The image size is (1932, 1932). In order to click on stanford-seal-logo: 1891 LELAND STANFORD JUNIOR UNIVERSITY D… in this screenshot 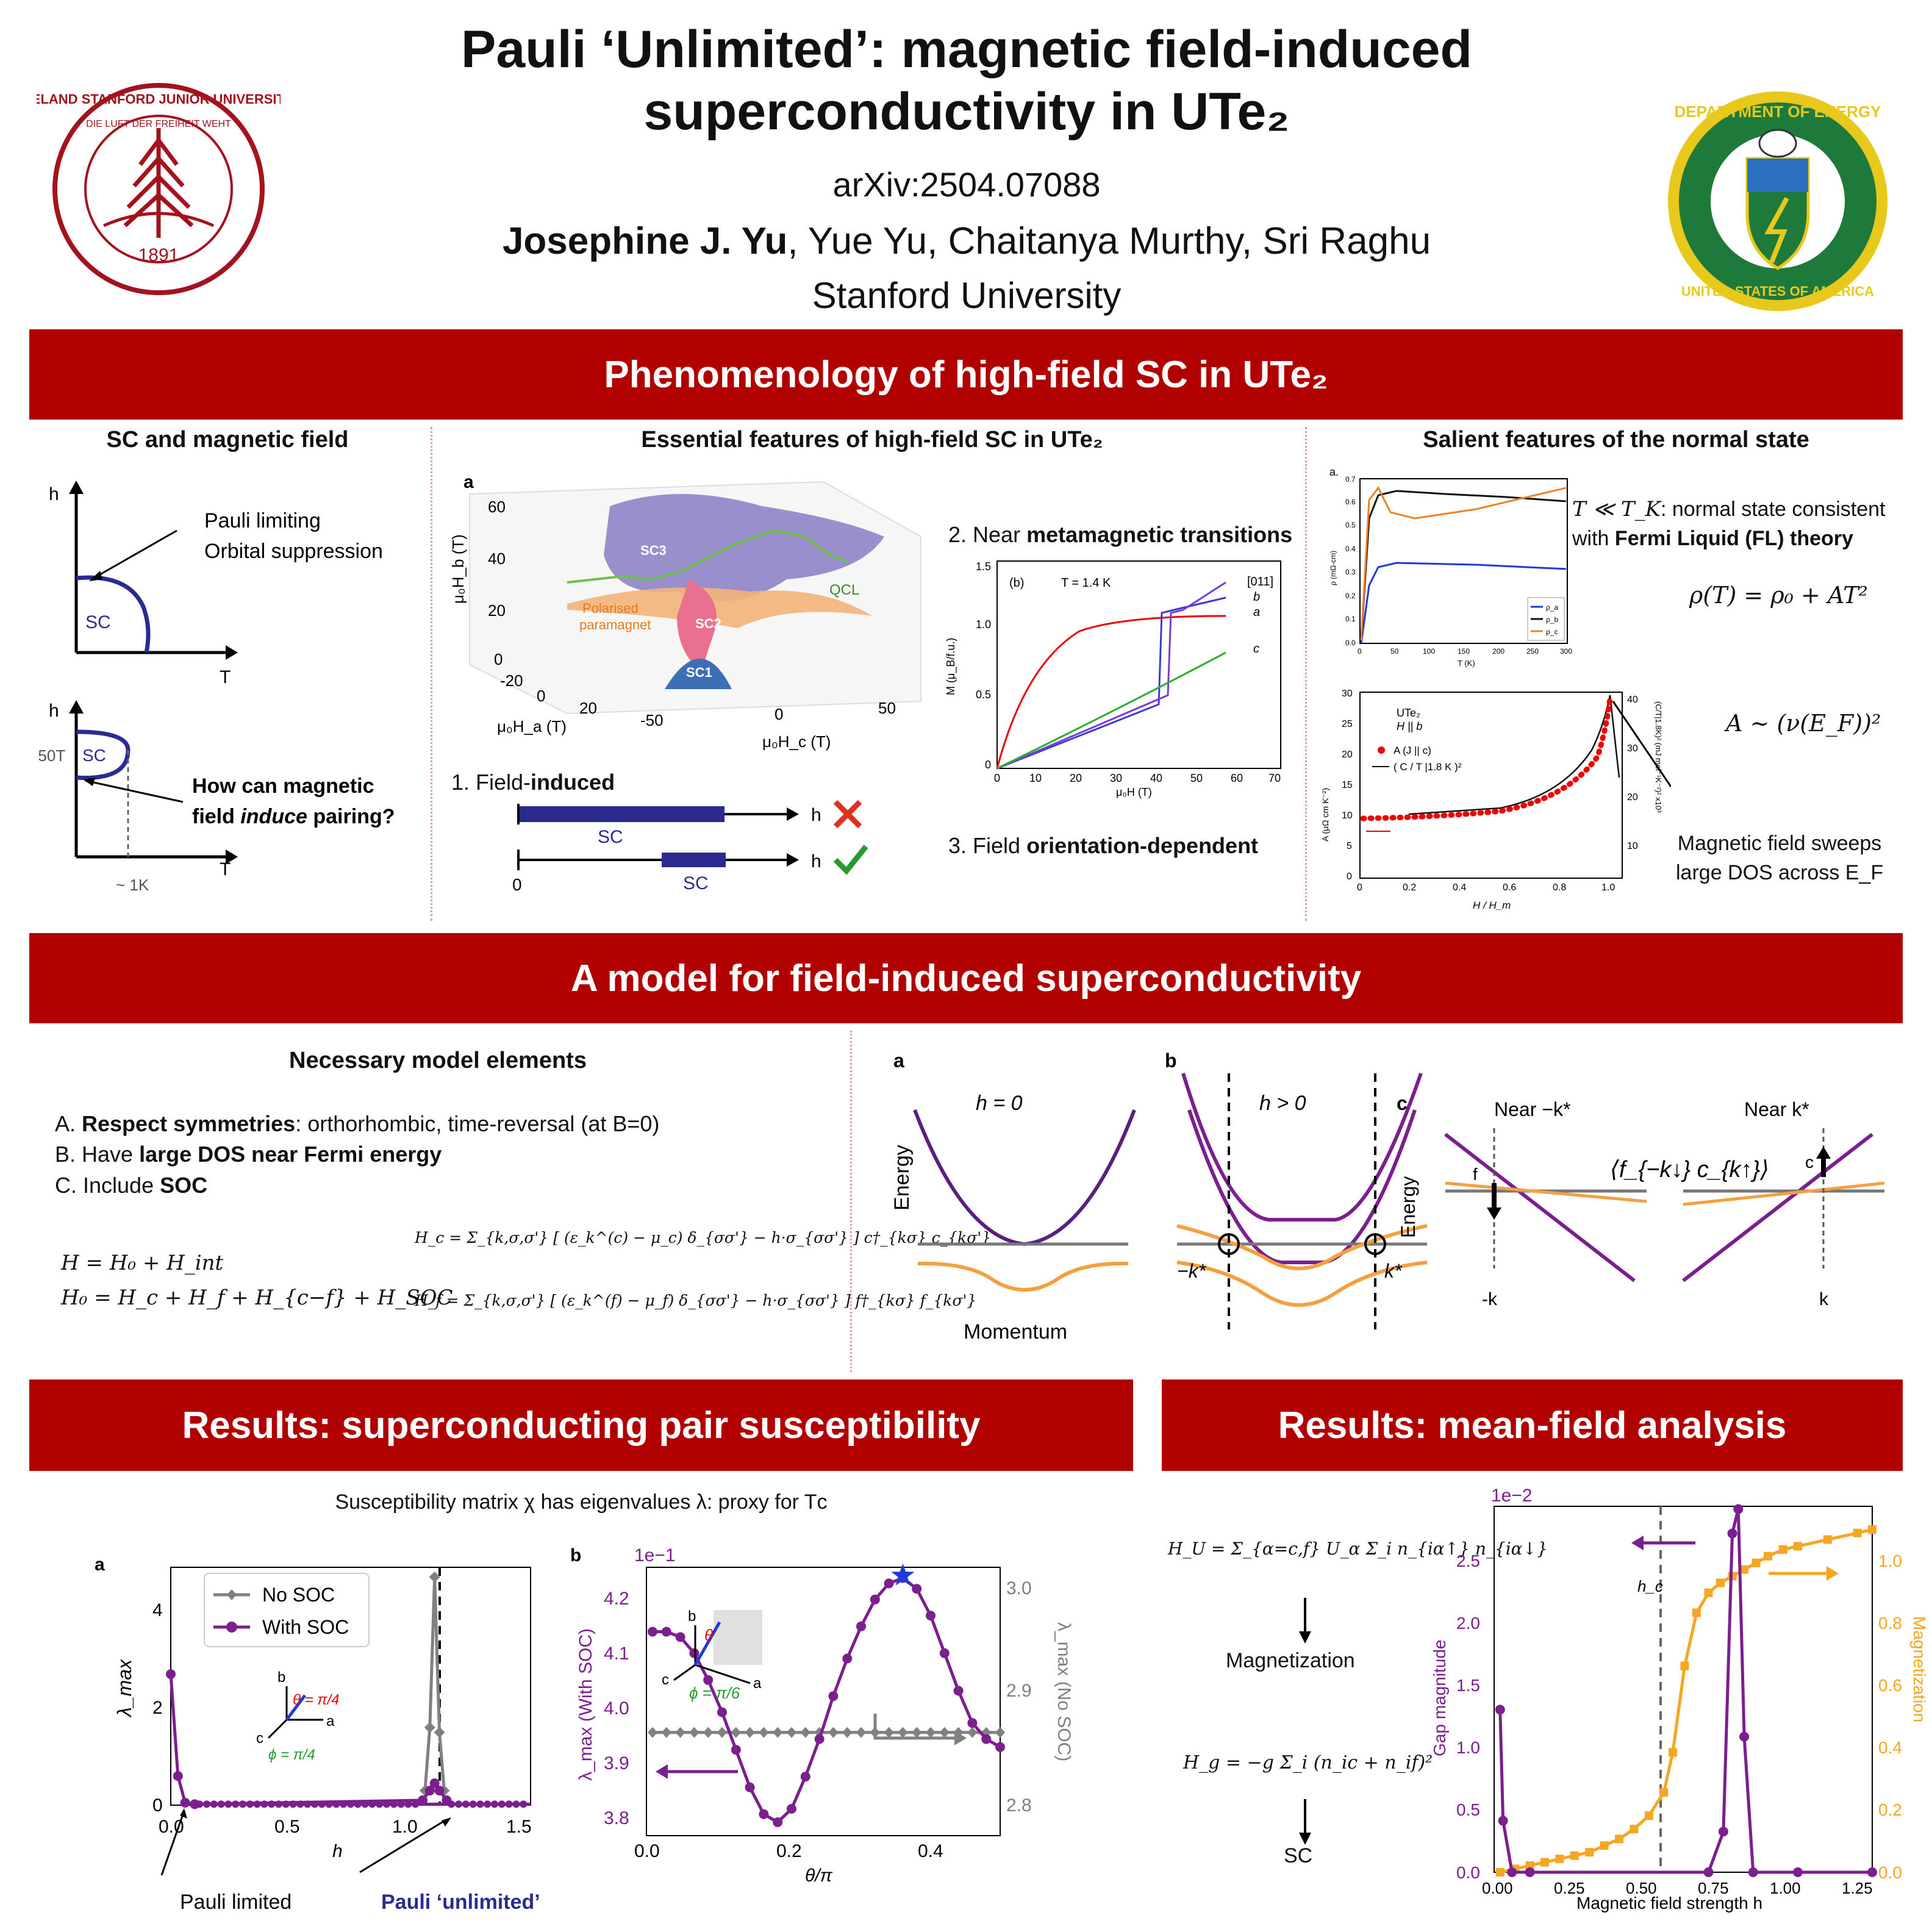, I will do `click(159, 189)`.